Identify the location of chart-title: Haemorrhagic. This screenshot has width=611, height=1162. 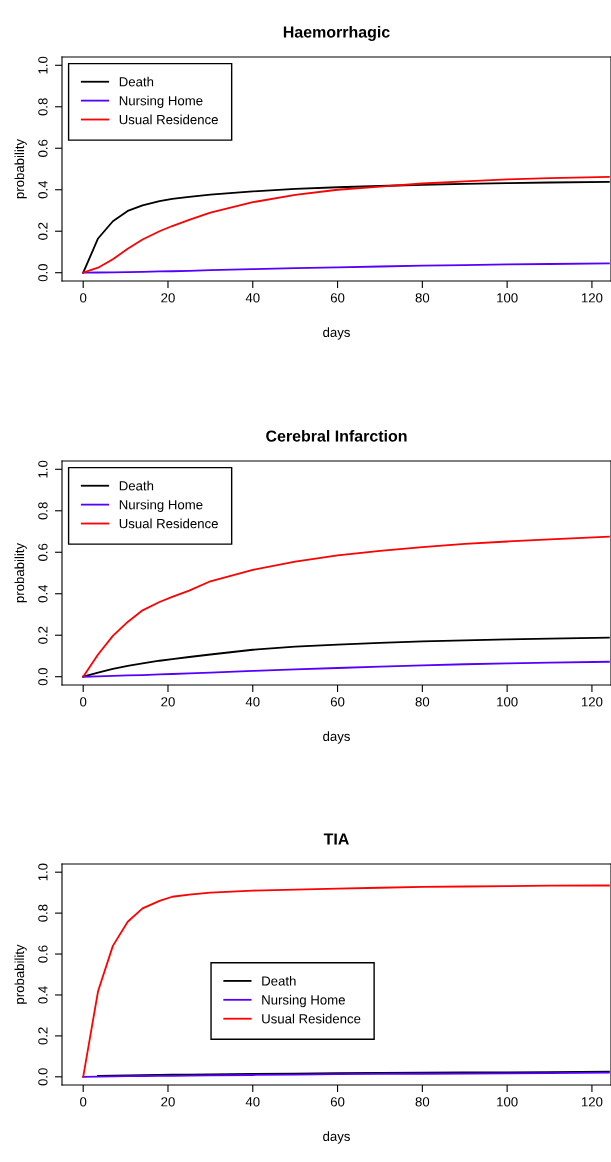
(336, 33).